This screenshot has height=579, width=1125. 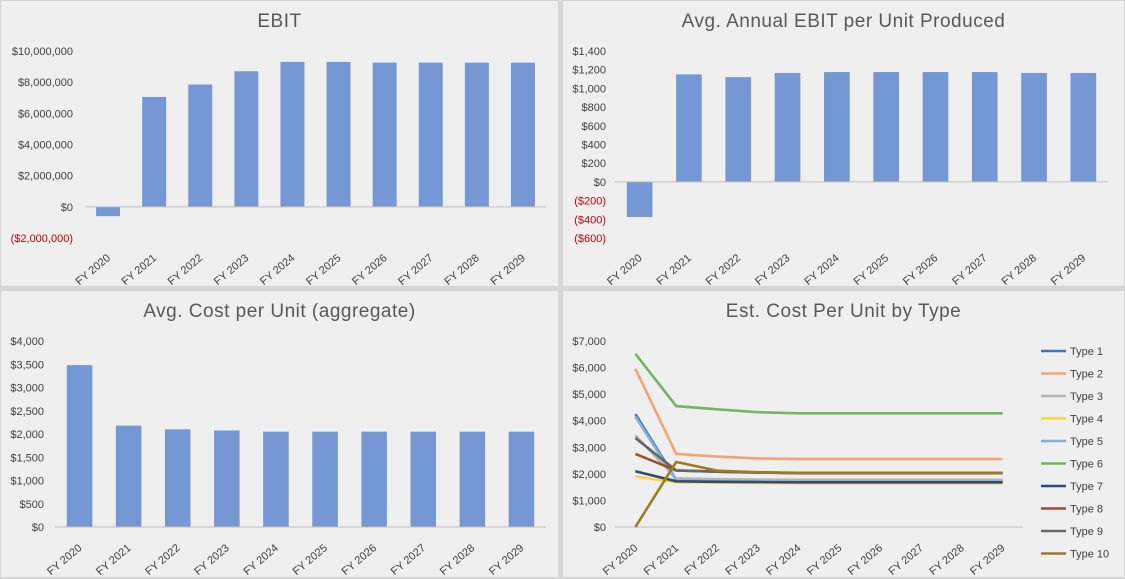 What do you see at coordinates (1086, 465) in the screenshot?
I see `legend-label: Type 6` at bounding box center [1086, 465].